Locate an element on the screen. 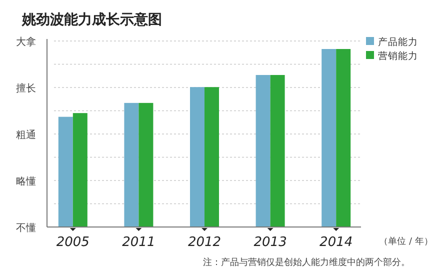 The image size is (434, 274). text: 不懂 is located at coordinates (26, 228).